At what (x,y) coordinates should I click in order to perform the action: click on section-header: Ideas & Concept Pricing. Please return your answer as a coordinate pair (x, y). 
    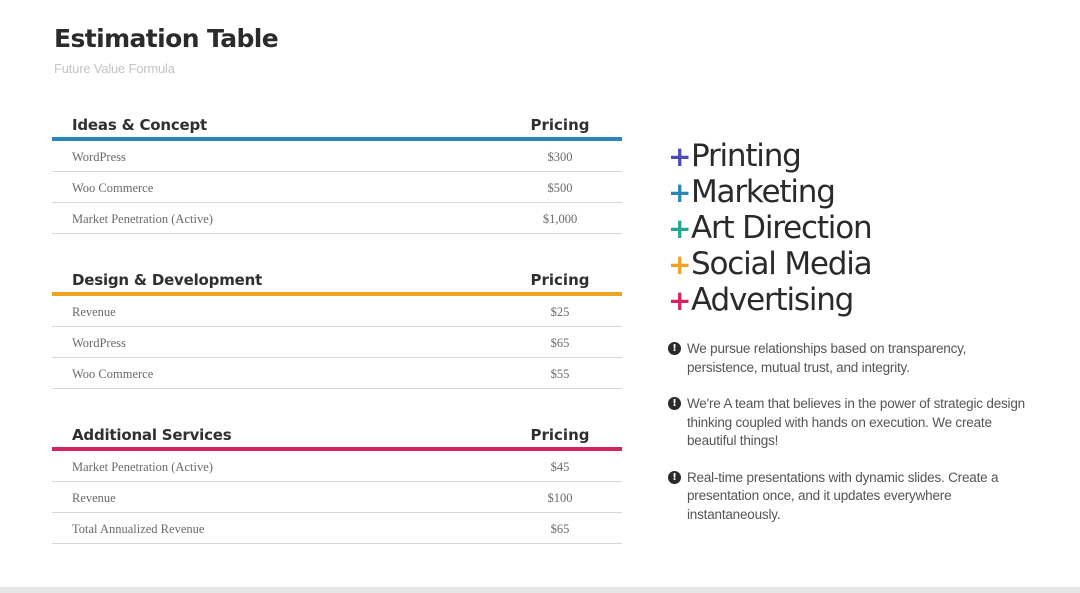
    Looking at the image, I should click on (337, 120).